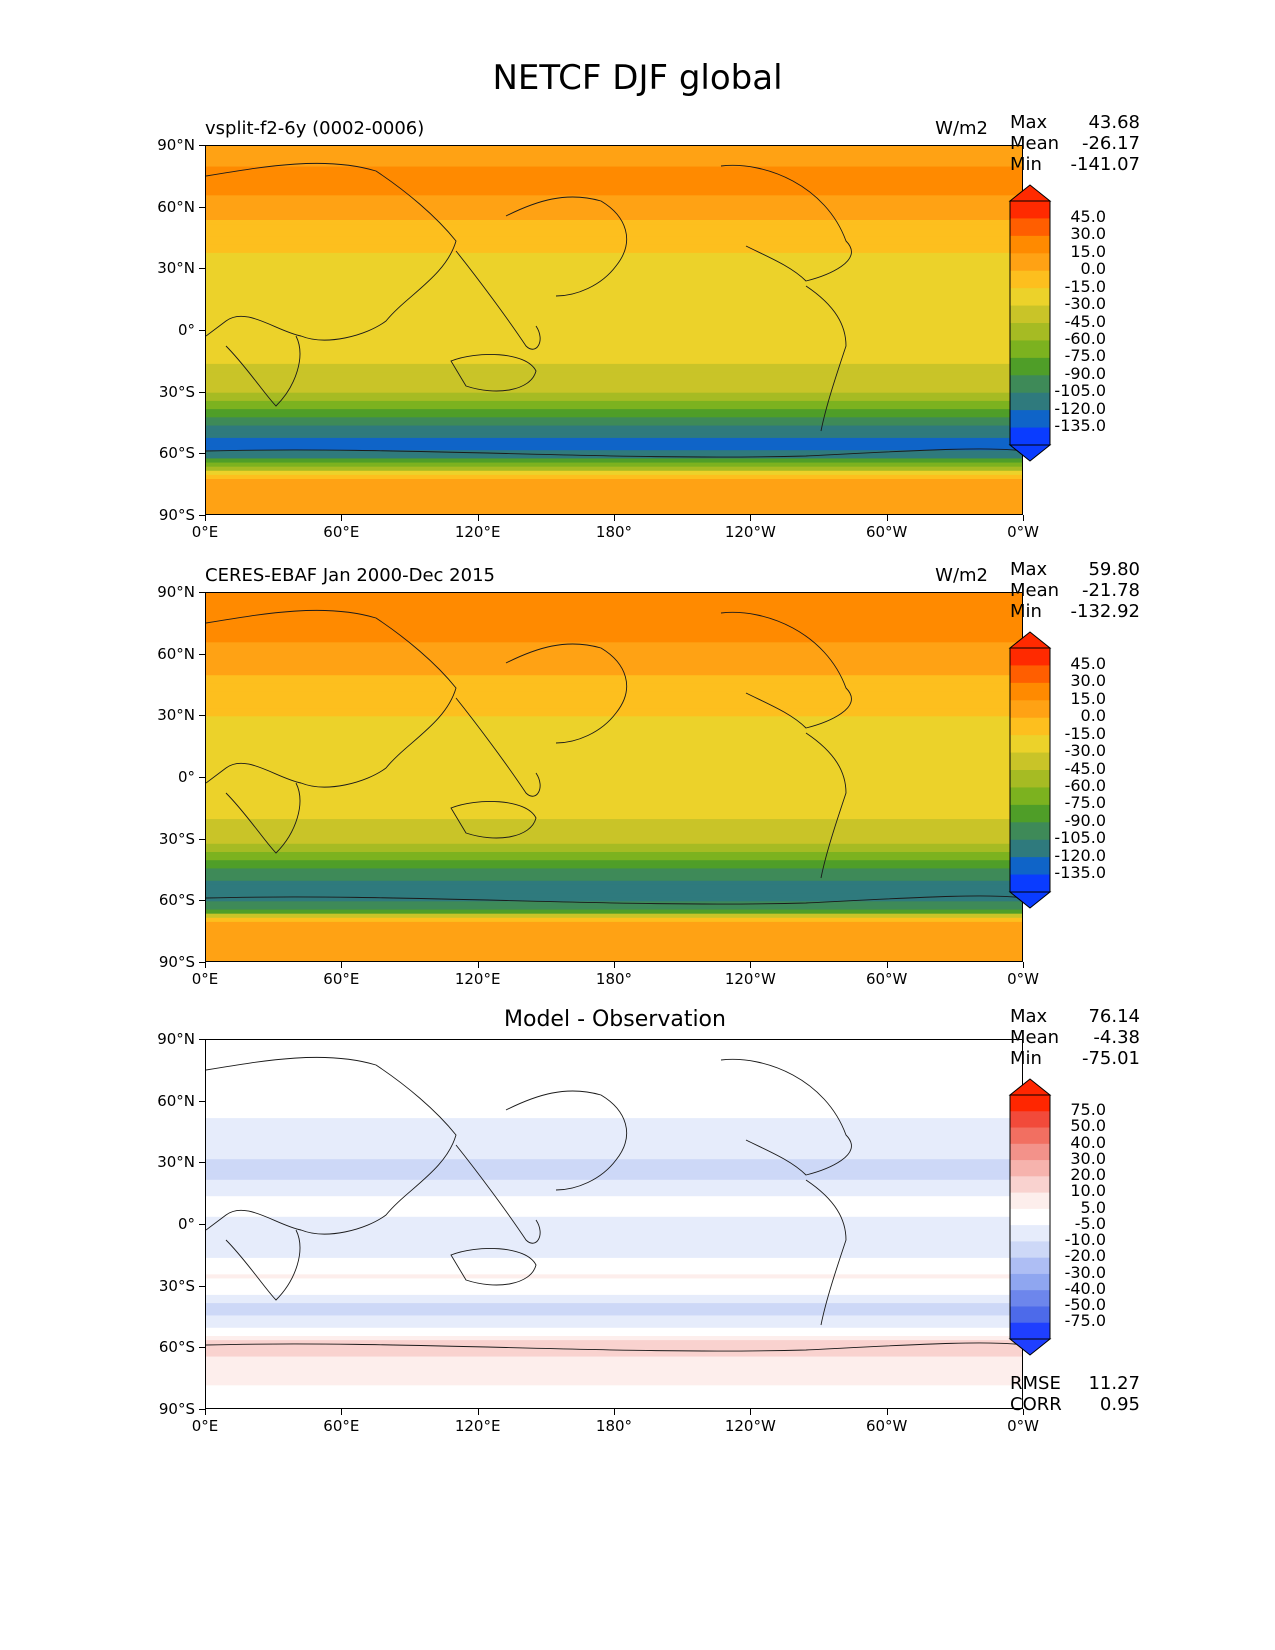 This screenshot has width=1275, height=1650. Describe the element at coordinates (637, 78) in the screenshot. I see `figure-title: NETCF DJF global` at that location.